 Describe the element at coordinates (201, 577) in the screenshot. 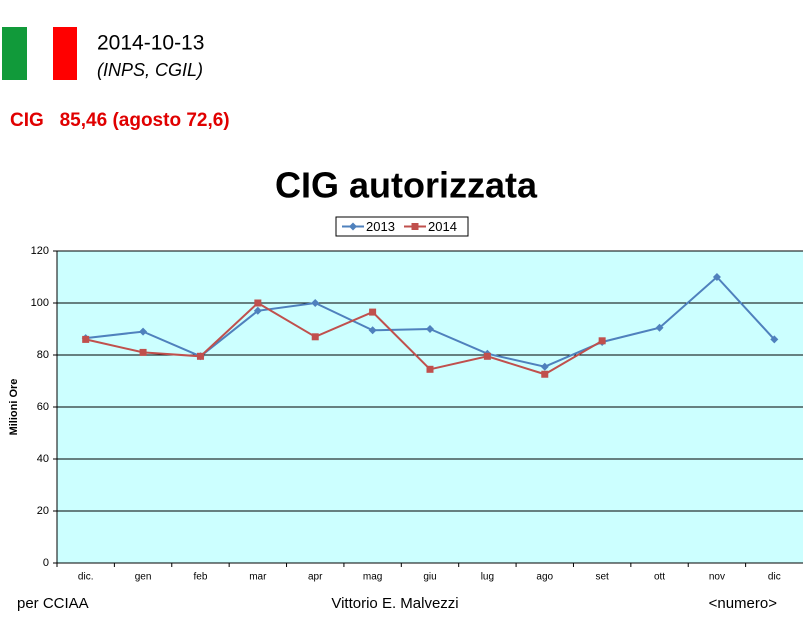

I see `x-tick-label: feb` at that location.